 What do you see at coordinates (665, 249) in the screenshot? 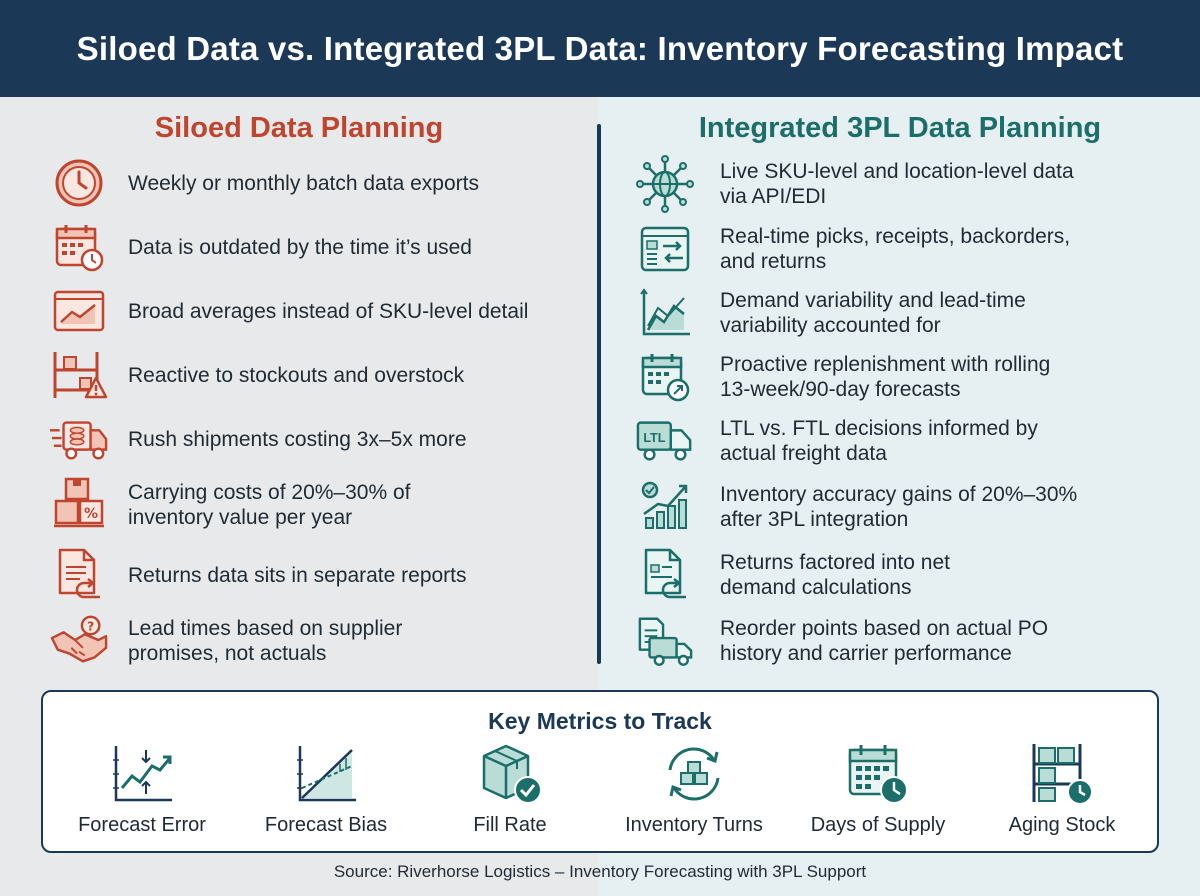
I see `dashboard-sync-icon` at bounding box center [665, 249].